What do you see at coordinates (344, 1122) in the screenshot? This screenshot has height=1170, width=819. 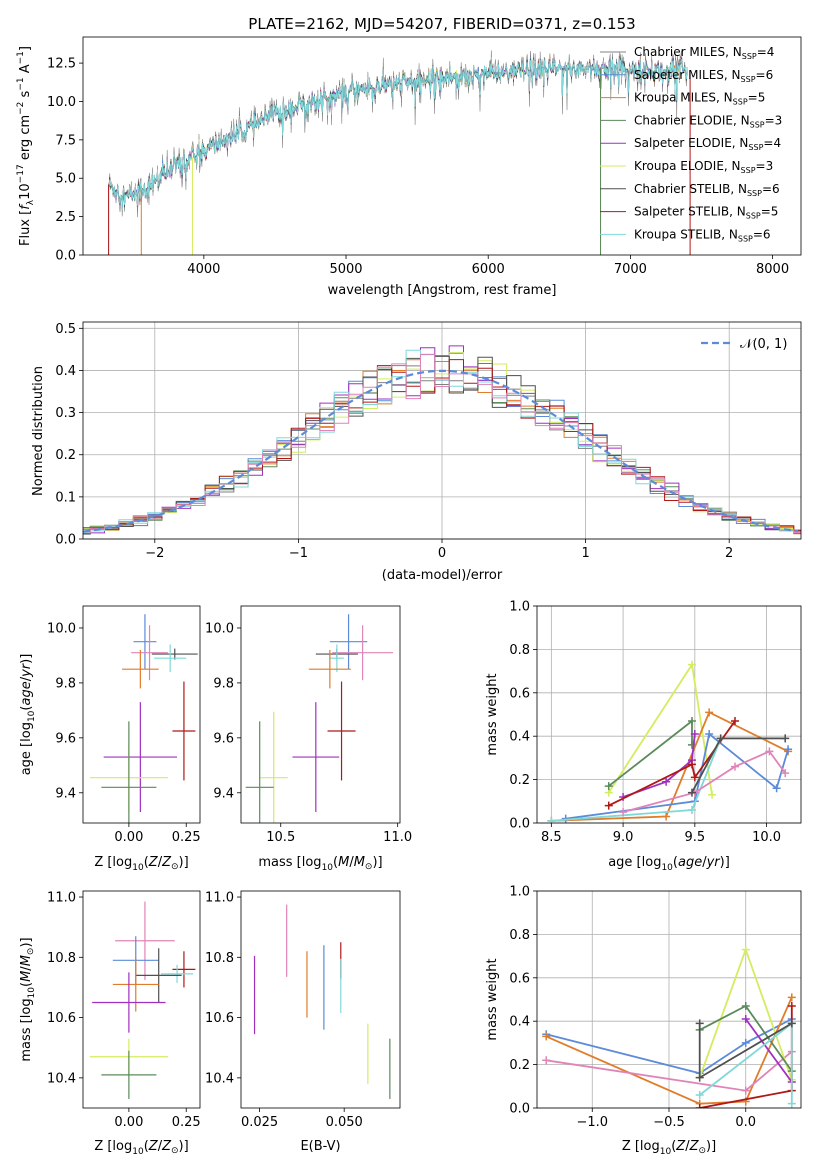 I see `x-tick-label: 0.050` at bounding box center [344, 1122].